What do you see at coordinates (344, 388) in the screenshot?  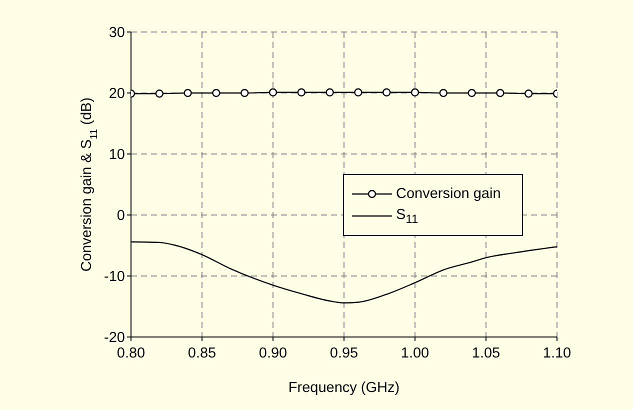 I see `x-axis-title: Frequency (GHz)` at bounding box center [344, 388].